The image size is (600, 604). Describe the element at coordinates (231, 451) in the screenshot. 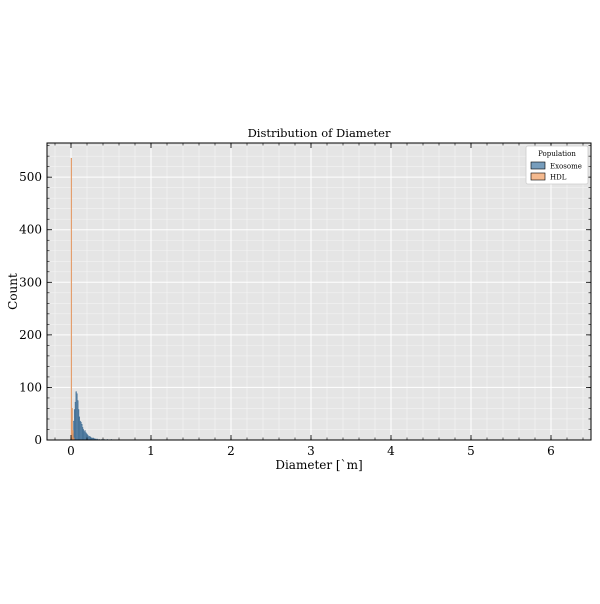

I see `x-tick-label: 2` at that location.